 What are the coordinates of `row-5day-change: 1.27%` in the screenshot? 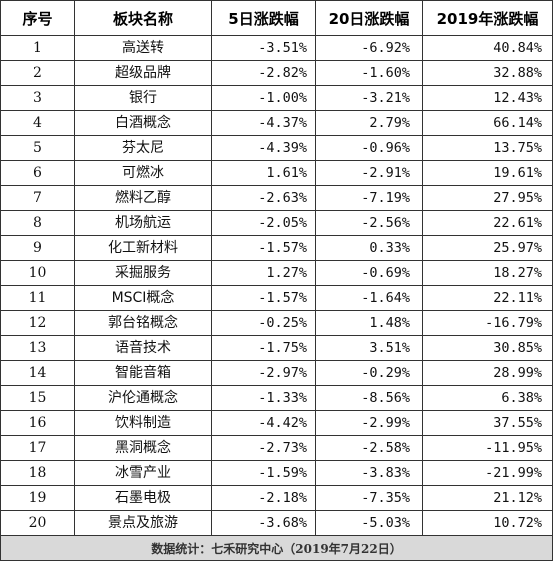 It's located at (263, 273).